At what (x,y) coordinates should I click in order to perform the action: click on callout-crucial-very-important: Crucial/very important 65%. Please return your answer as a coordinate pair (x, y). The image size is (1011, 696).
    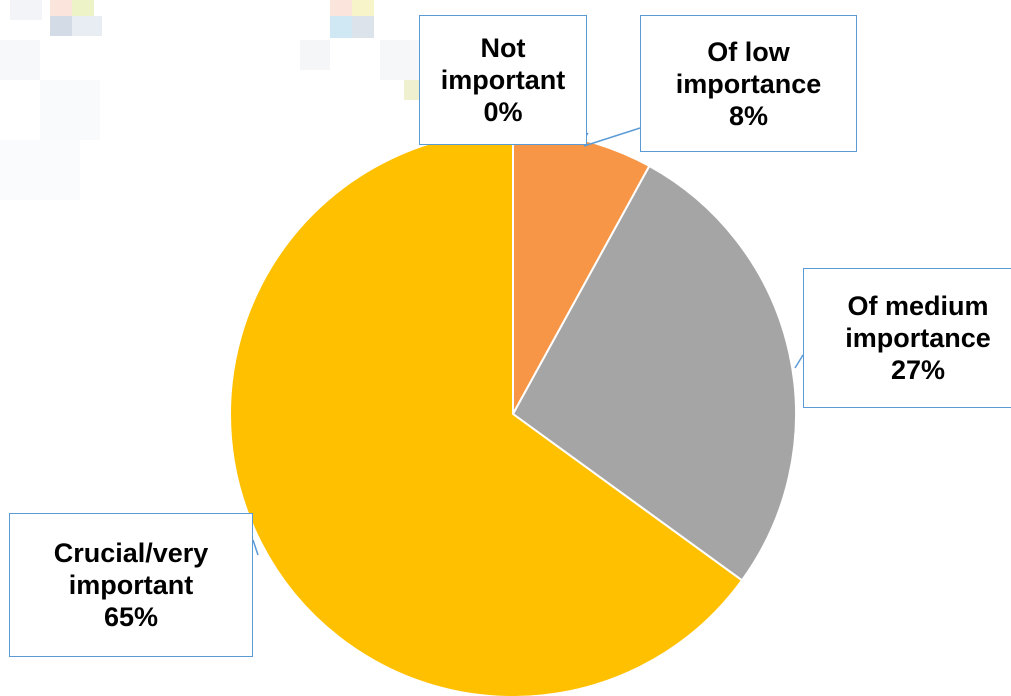
    Looking at the image, I should click on (131, 585).